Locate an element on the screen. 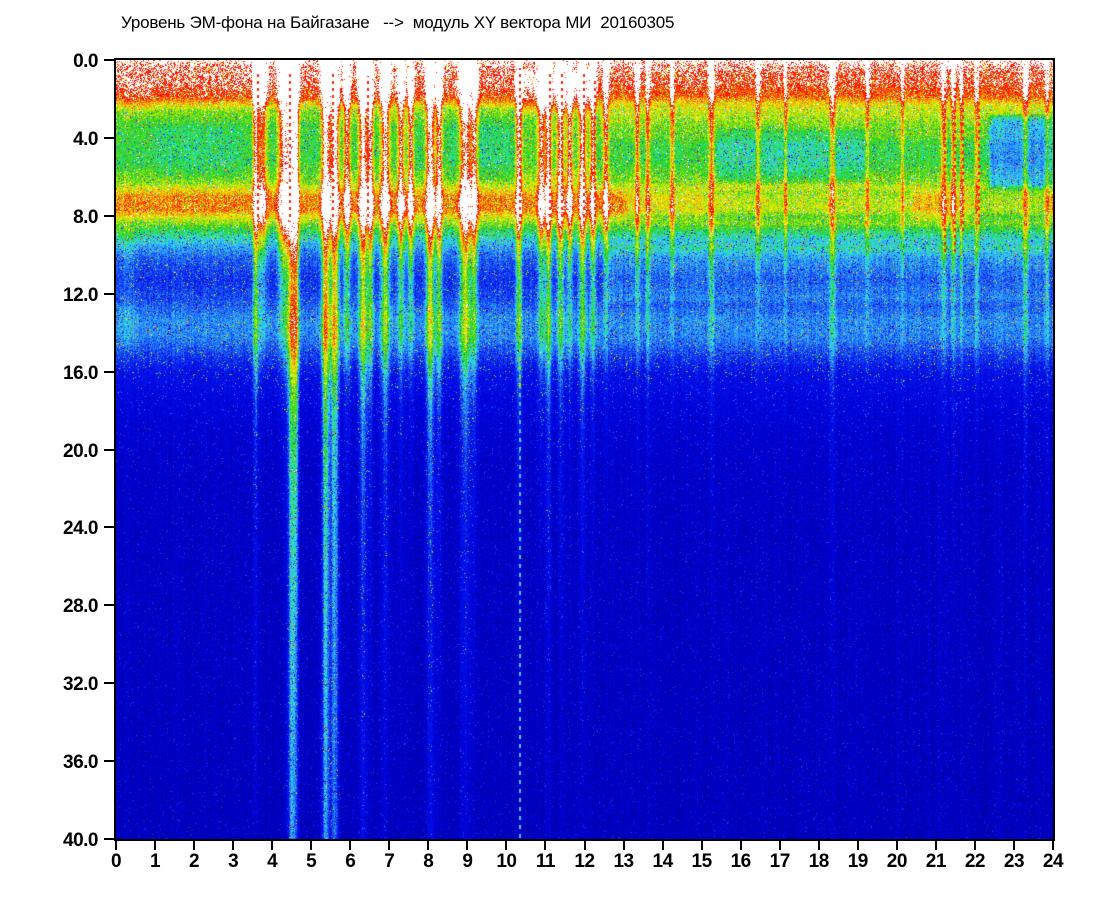  x-tick-label: 9 is located at coordinates (467, 861).